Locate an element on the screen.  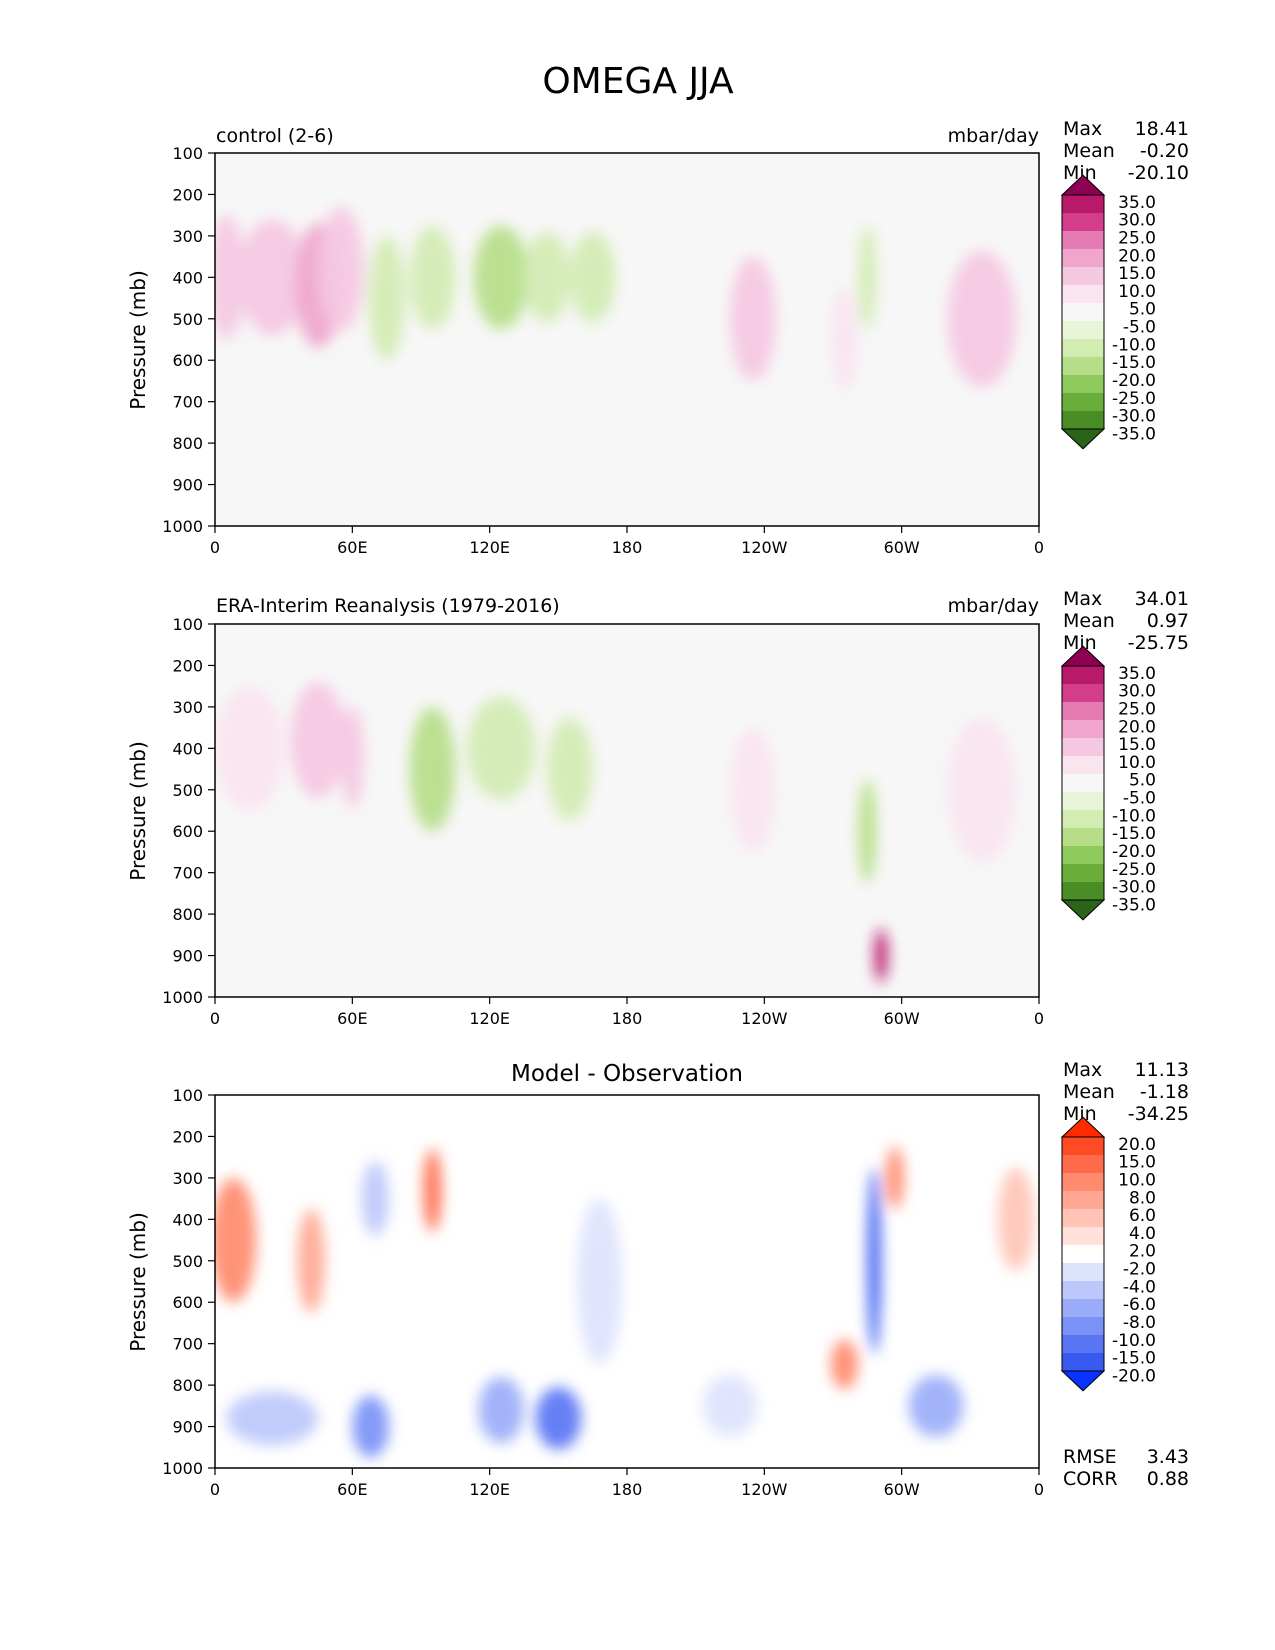
colorbar-tick-label: -5.0 is located at coordinates (1139, 799).